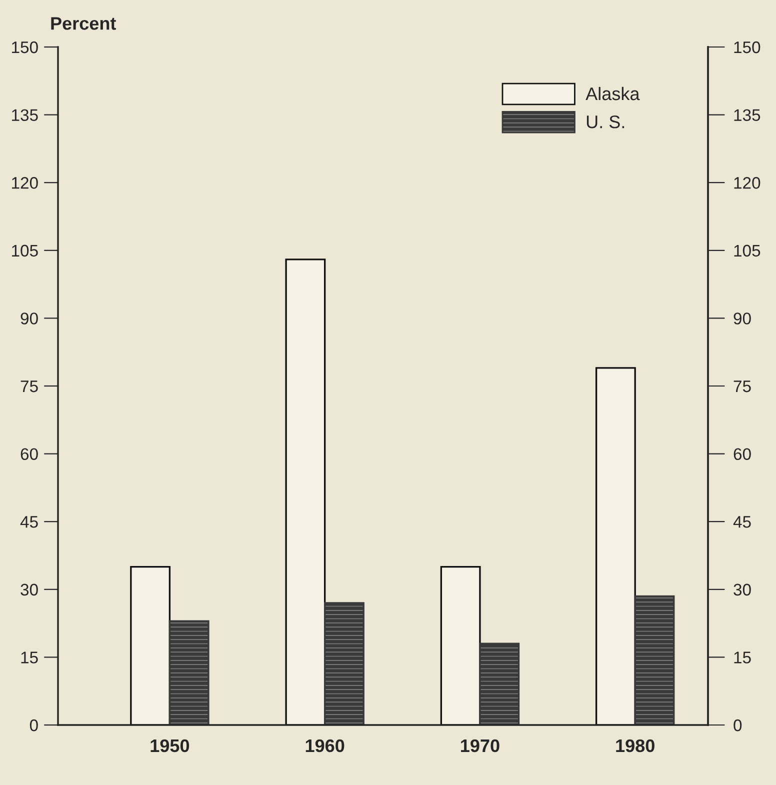 Image resolution: width=776 pixels, height=785 pixels. Describe the element at coordinates (34, 725) in the screenshot. I see `y-tick-label: 0` at that location.